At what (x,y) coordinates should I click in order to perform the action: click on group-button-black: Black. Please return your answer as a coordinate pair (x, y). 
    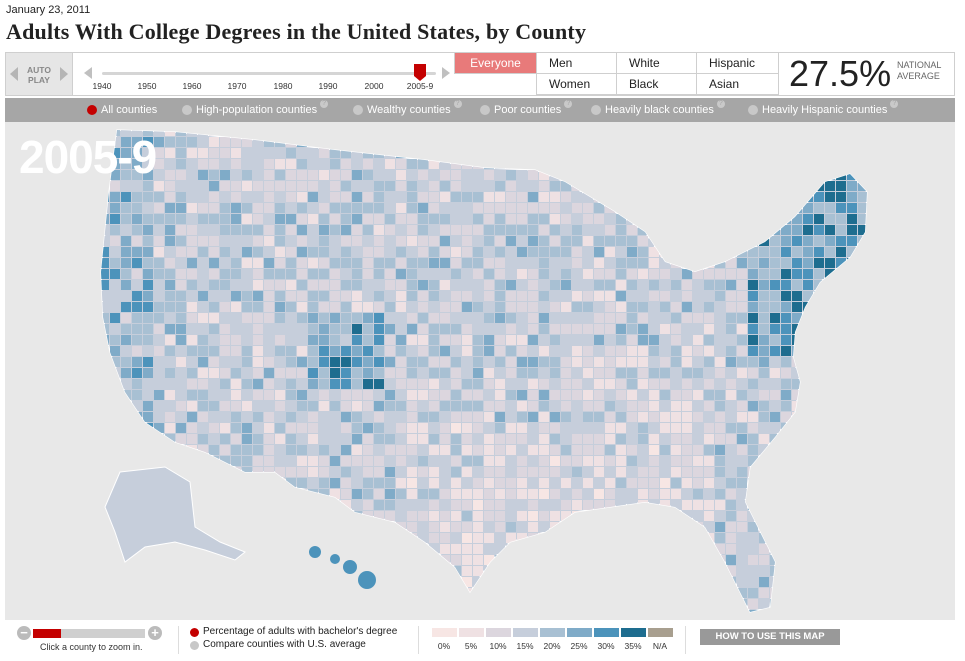
    Looking at the image, I should click on (656, 84).